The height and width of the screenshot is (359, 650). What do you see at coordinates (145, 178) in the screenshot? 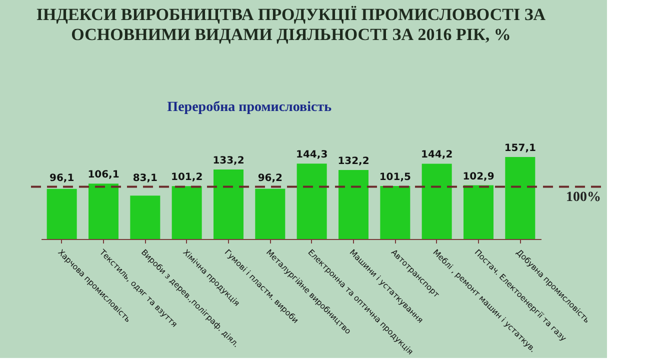
I see `data-label: 83,1` at bounding box center [145, 178].